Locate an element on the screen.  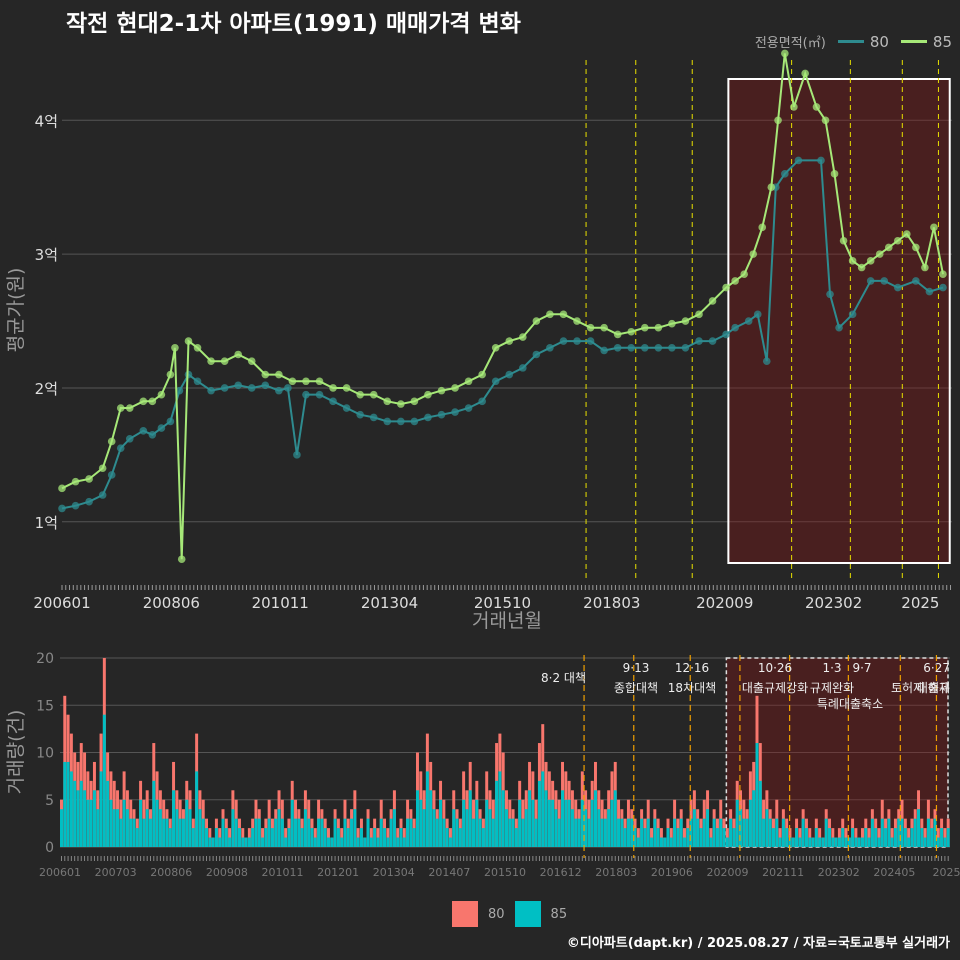
policy-annotation: 1·3 is located at coordinates (831, 668).